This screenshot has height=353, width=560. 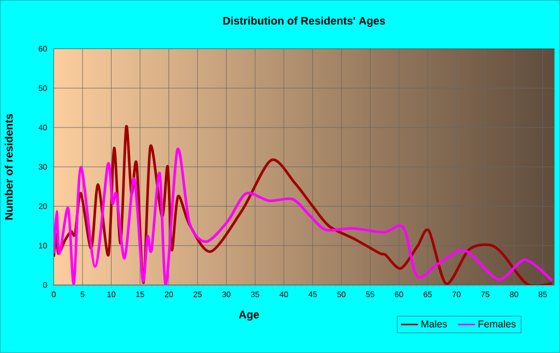 What do you see at coordinates (8, 167) in the screenshot?
I see `y-axis-title: Number of residents` at bounding box center [8, 167].